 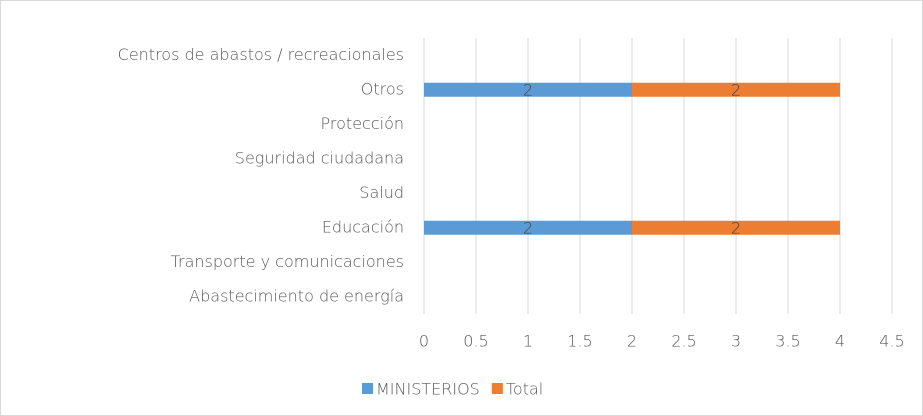 What do you see at coordinates (579, 341) in the screenshot?
I see `x-tick-label: 1.5` at bounding box center [579, 341].